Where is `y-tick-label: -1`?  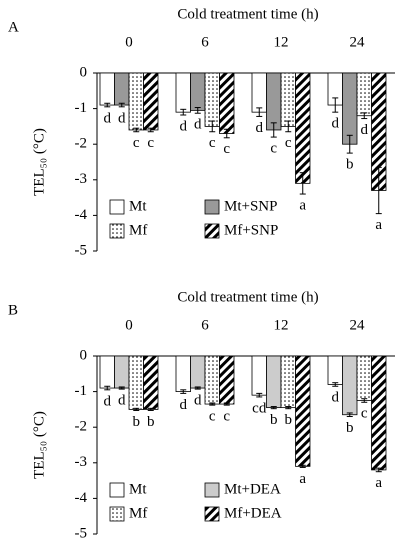
y-tick-label: -1 is located at coordinates (81, 108).